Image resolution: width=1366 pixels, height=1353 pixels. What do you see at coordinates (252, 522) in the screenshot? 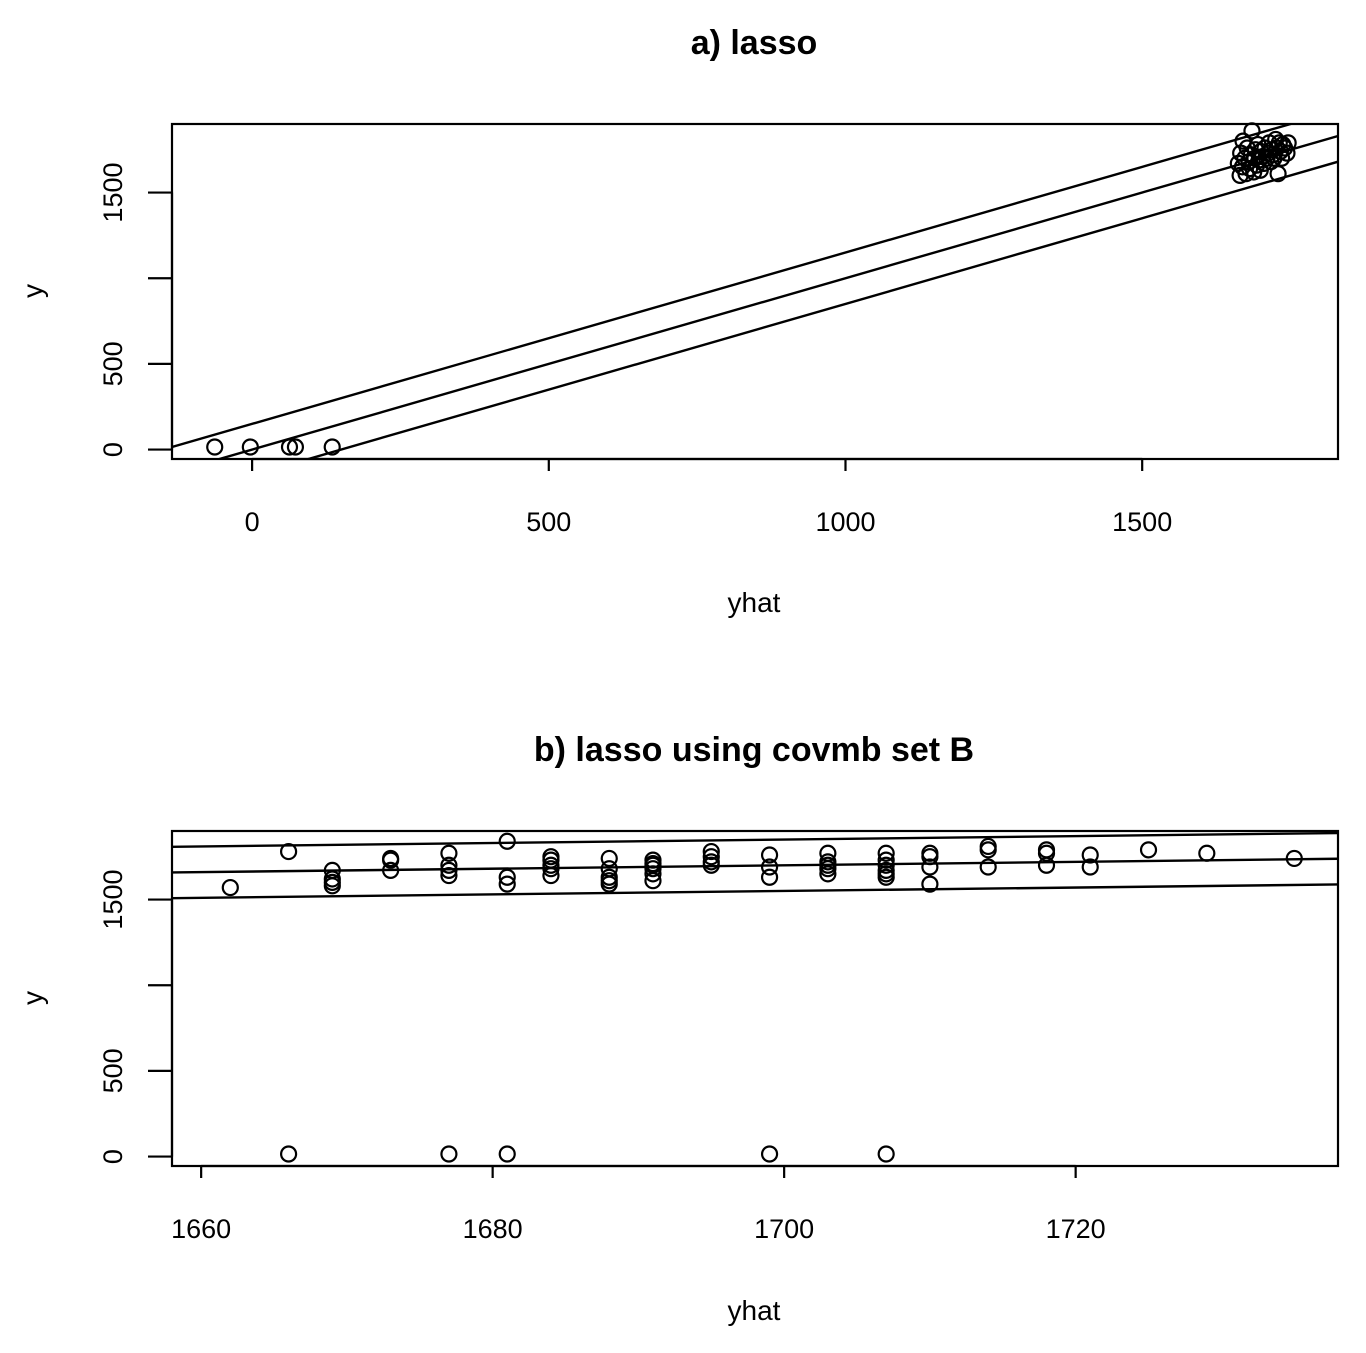
I see `panel-a-x-tick-label: 0` at bounding box center [252, 522].